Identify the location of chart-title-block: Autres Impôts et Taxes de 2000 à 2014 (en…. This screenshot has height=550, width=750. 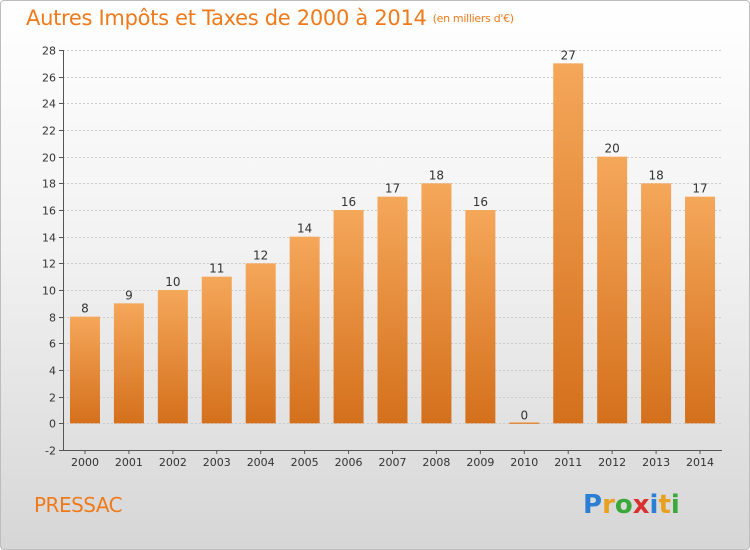
(270, 18).